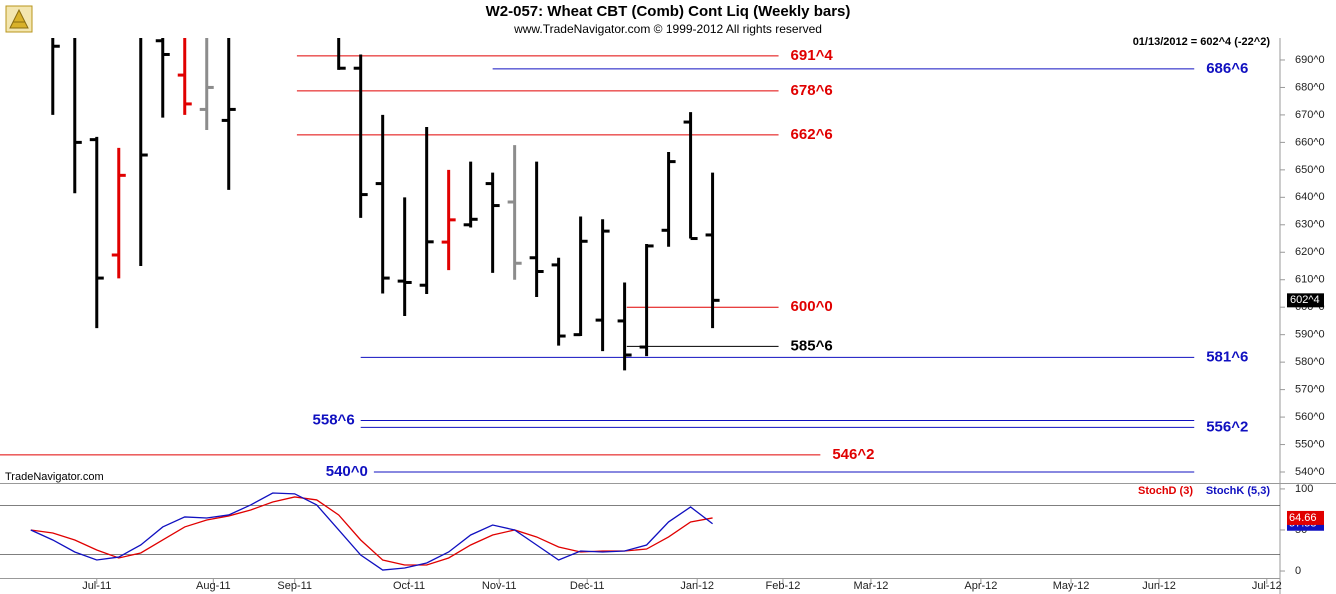 The width and height of the screenshot is (1336, 594). I want to click on last-value-box, so click(1305, 517).